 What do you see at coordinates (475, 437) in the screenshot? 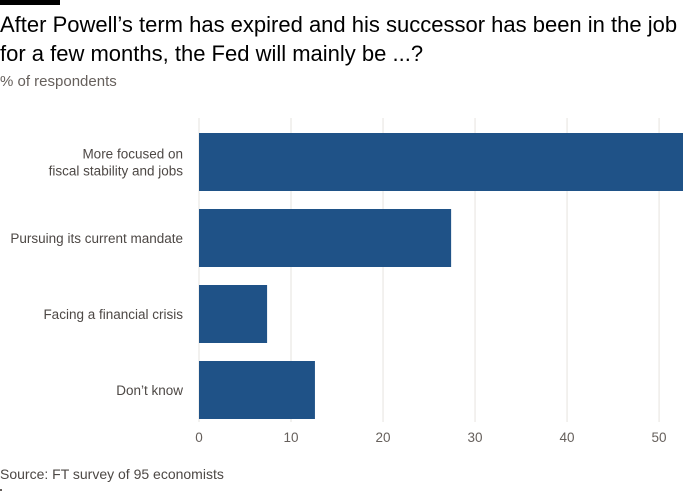
I see `x-tick-label: 30` at bounding box center [475, 437].